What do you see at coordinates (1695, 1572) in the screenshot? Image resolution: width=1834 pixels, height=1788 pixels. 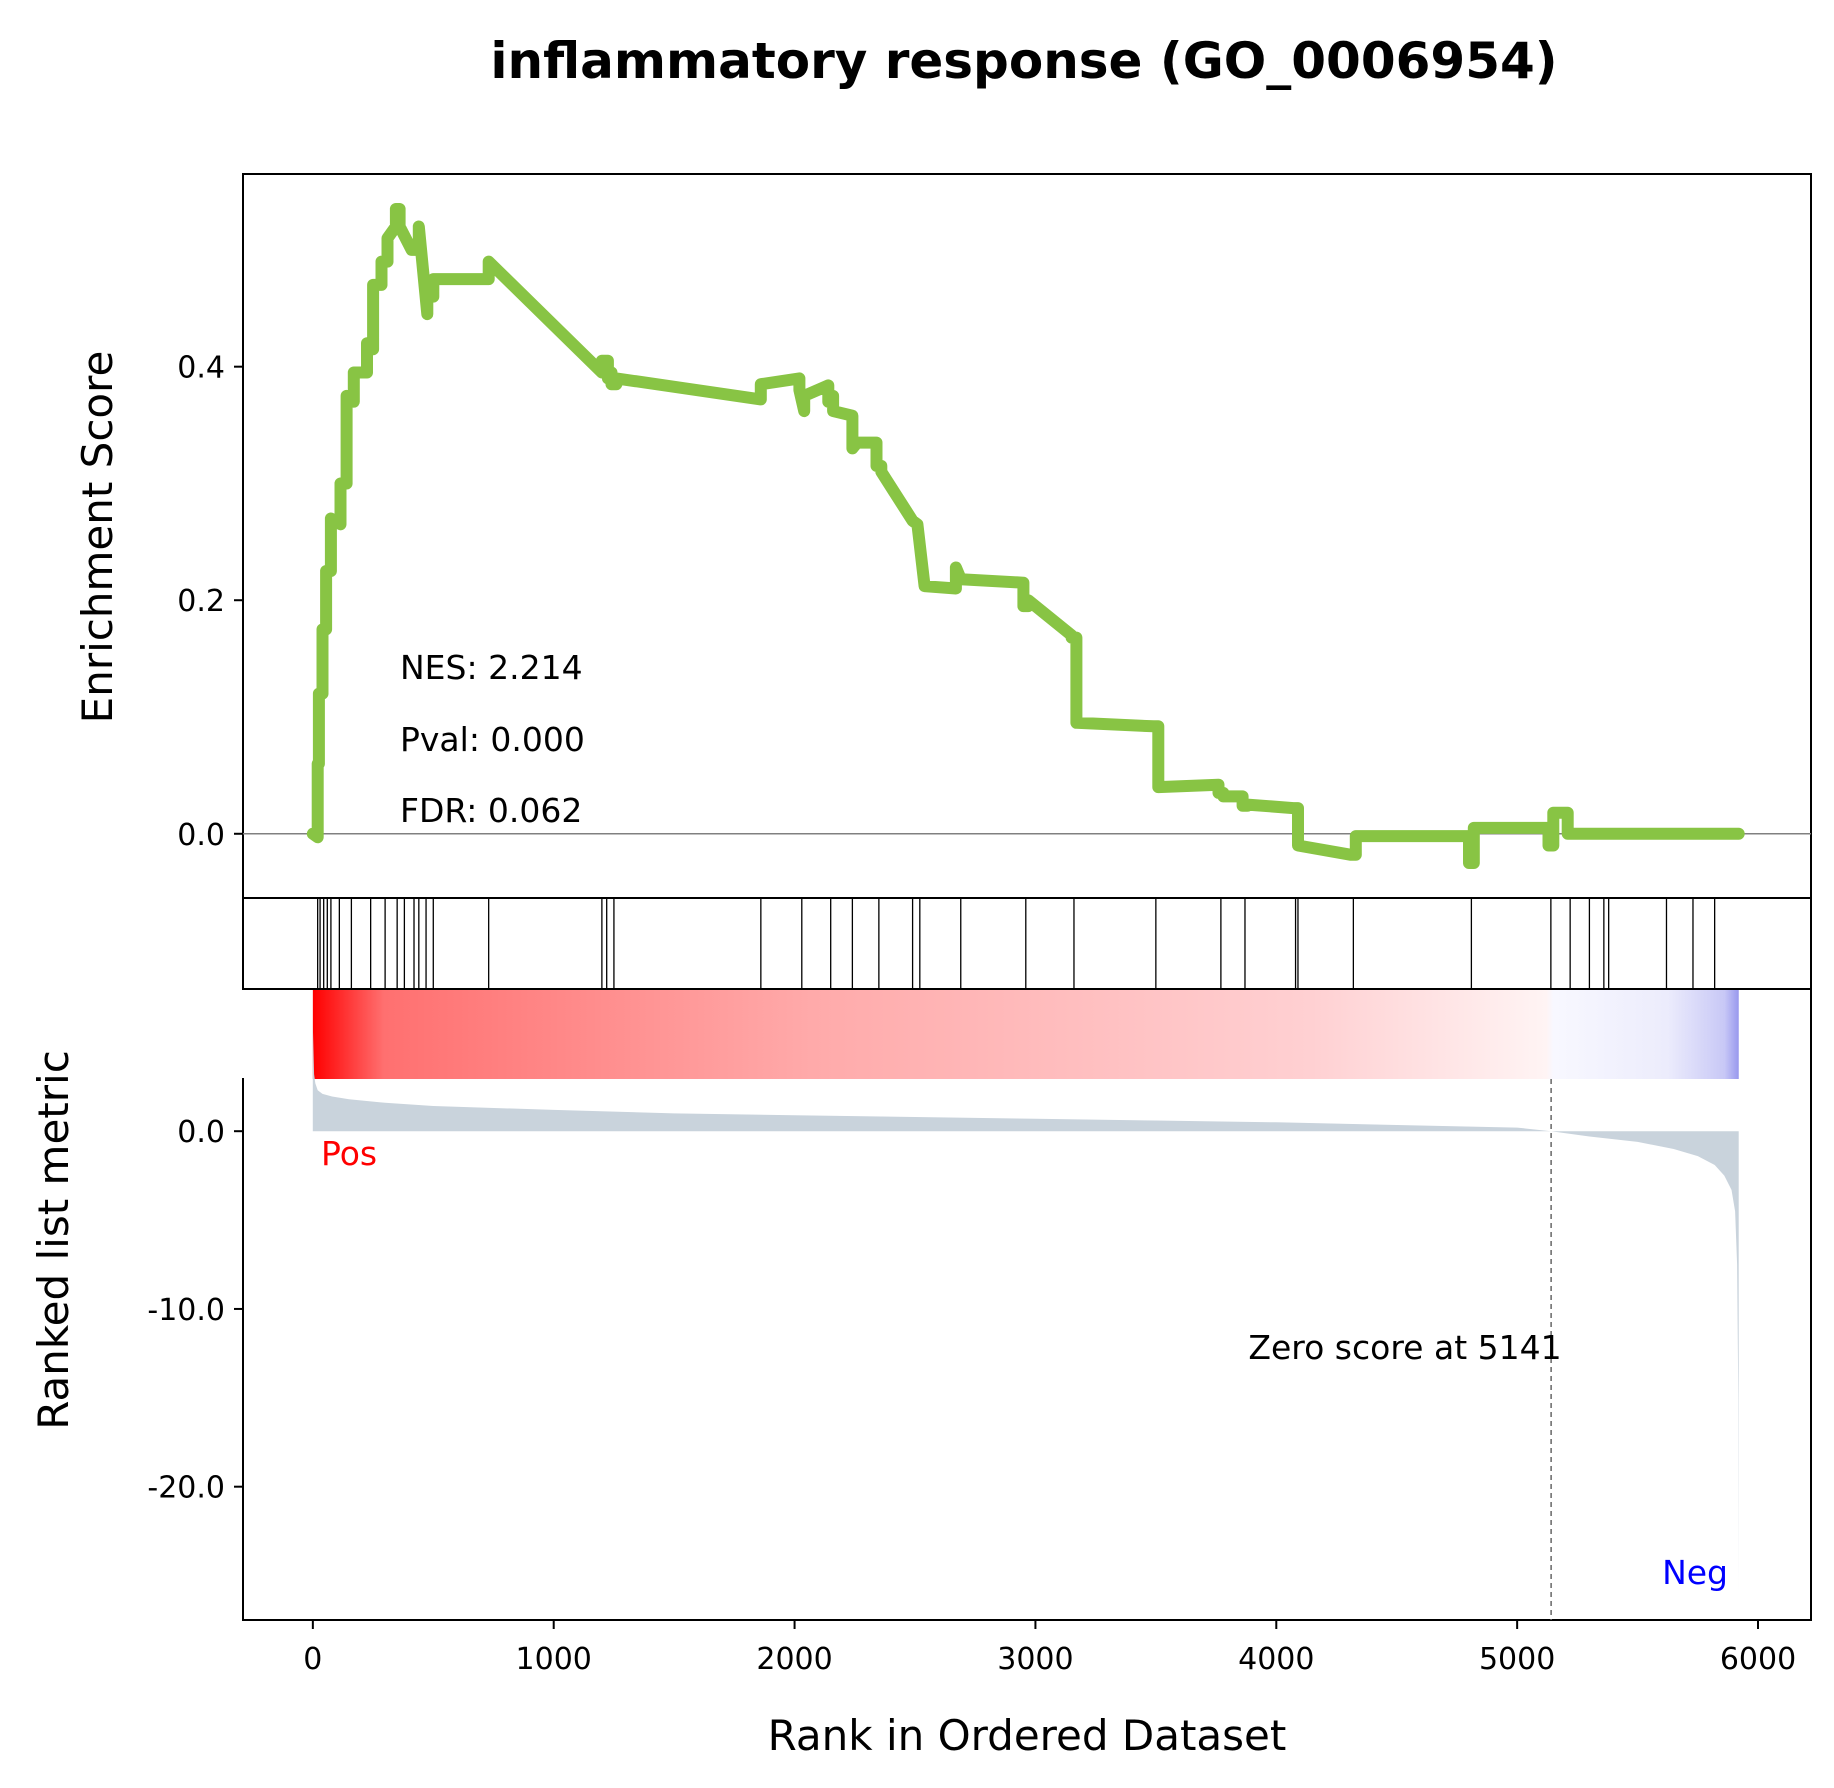 I see `neg-label: Neg` at bounding box center [1695, 1572].